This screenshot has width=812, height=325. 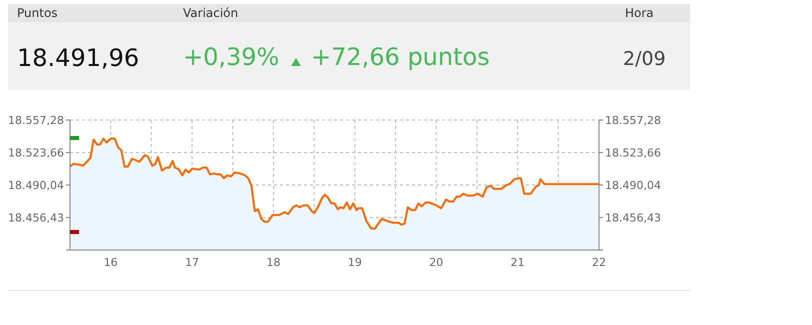 I want to click on text: 18.491,96, so click(x=78, y=58).